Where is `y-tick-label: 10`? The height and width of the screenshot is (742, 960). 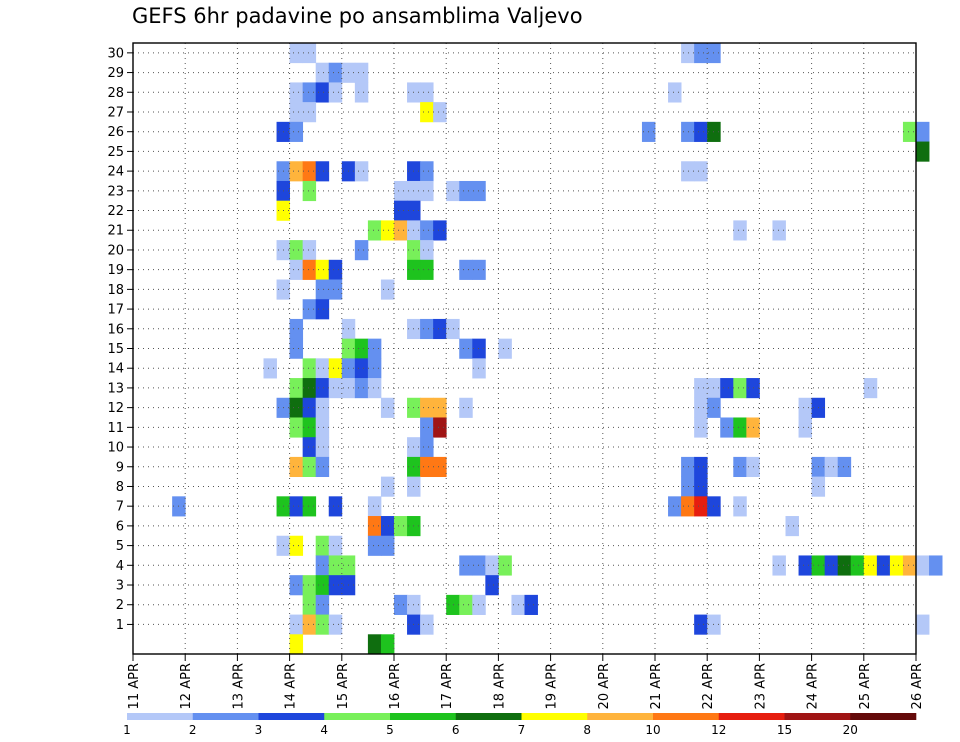 y-tick-label: 10 is located at coordinates (115, 448).